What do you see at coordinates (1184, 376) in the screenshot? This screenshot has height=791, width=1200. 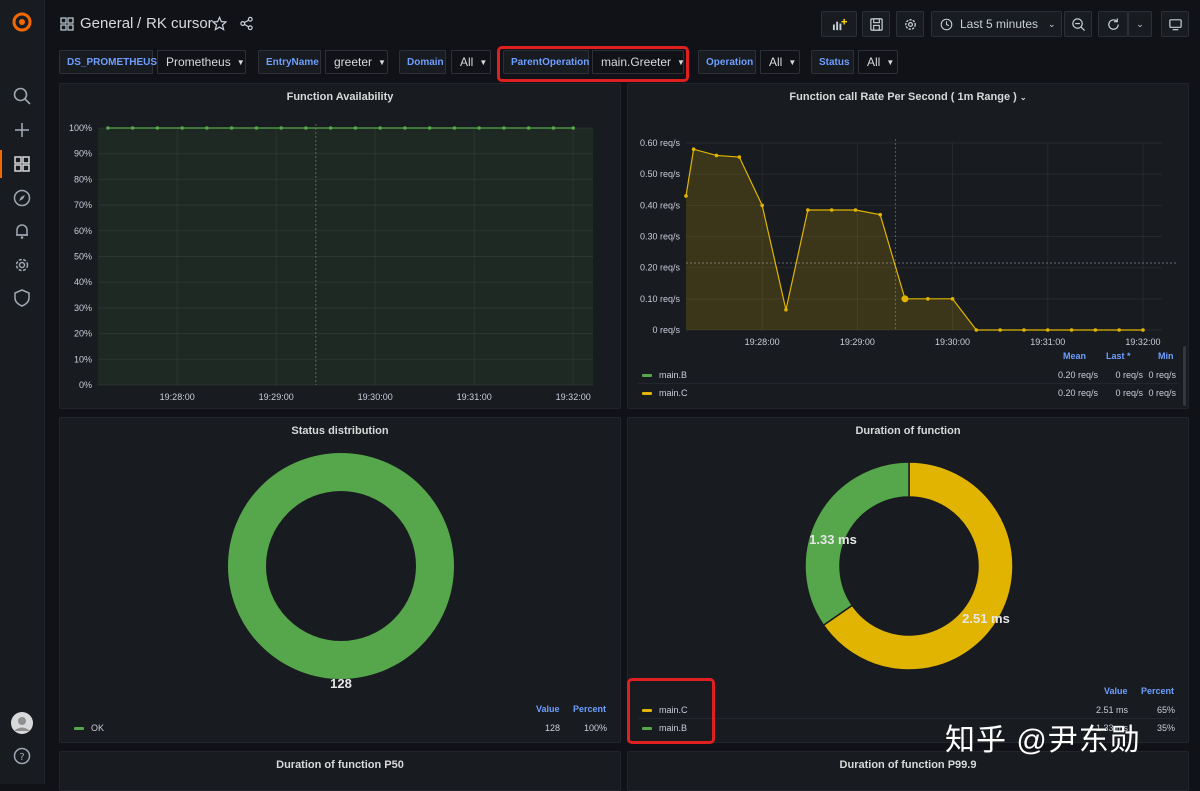 I see `legend-scrollbar` at bounding box center [1184, 376].